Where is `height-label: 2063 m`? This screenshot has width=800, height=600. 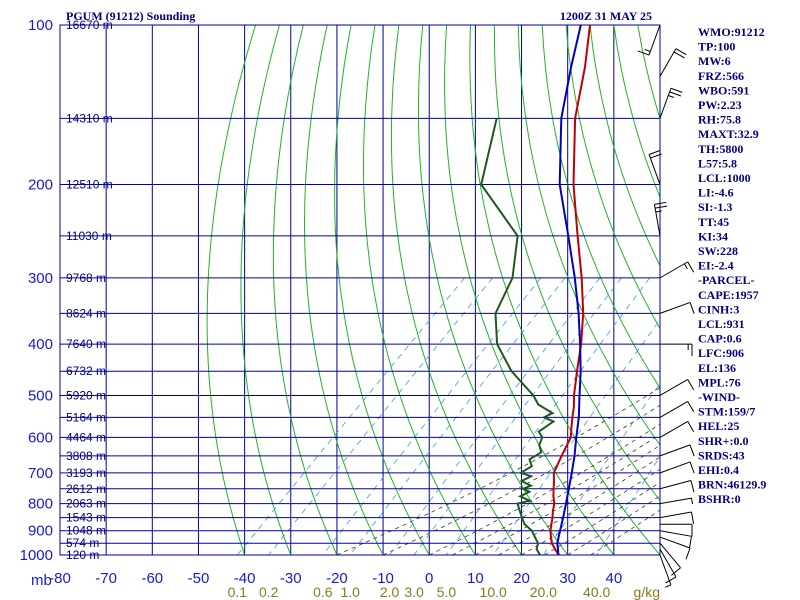
height-label: 2063 m is located at coordinates (86, 504).